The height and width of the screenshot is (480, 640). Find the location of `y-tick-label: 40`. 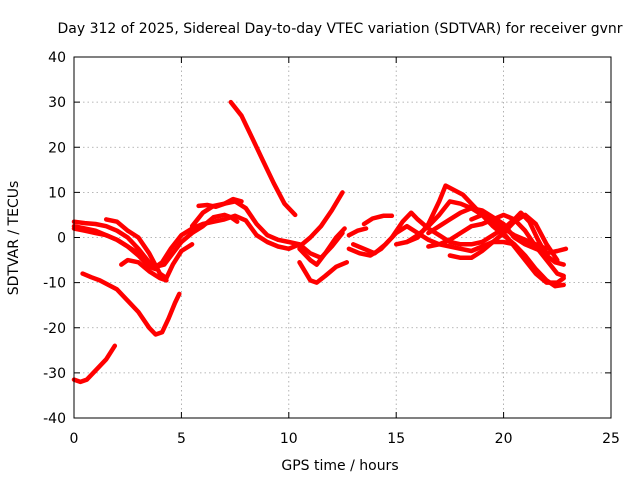

y-tick-label: 40 is located at coordinates (57, 58).